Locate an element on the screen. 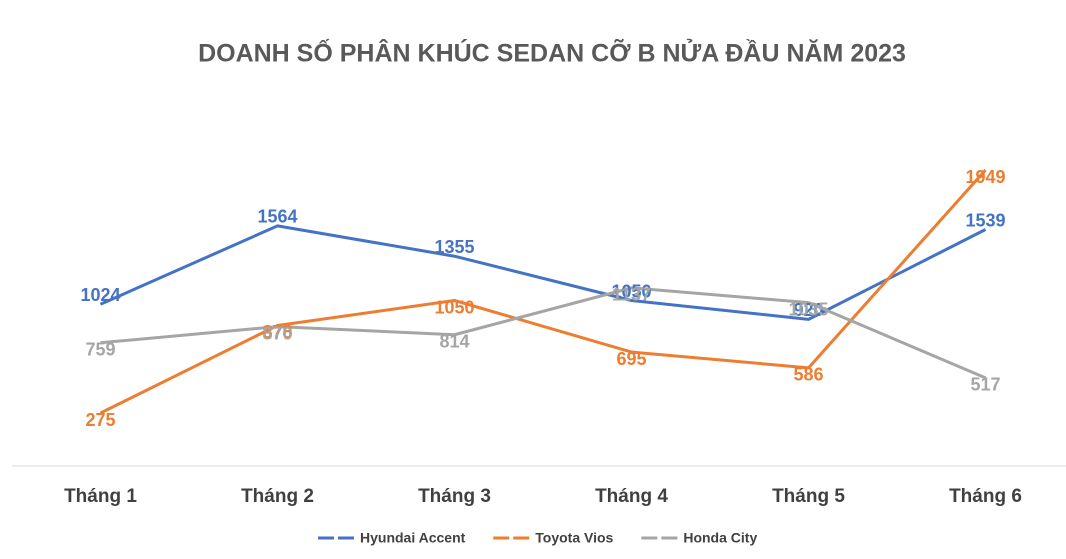 The height and width of the screenshot is (559, 1066). data-label: 1355 is located at coordinates (454, 247).